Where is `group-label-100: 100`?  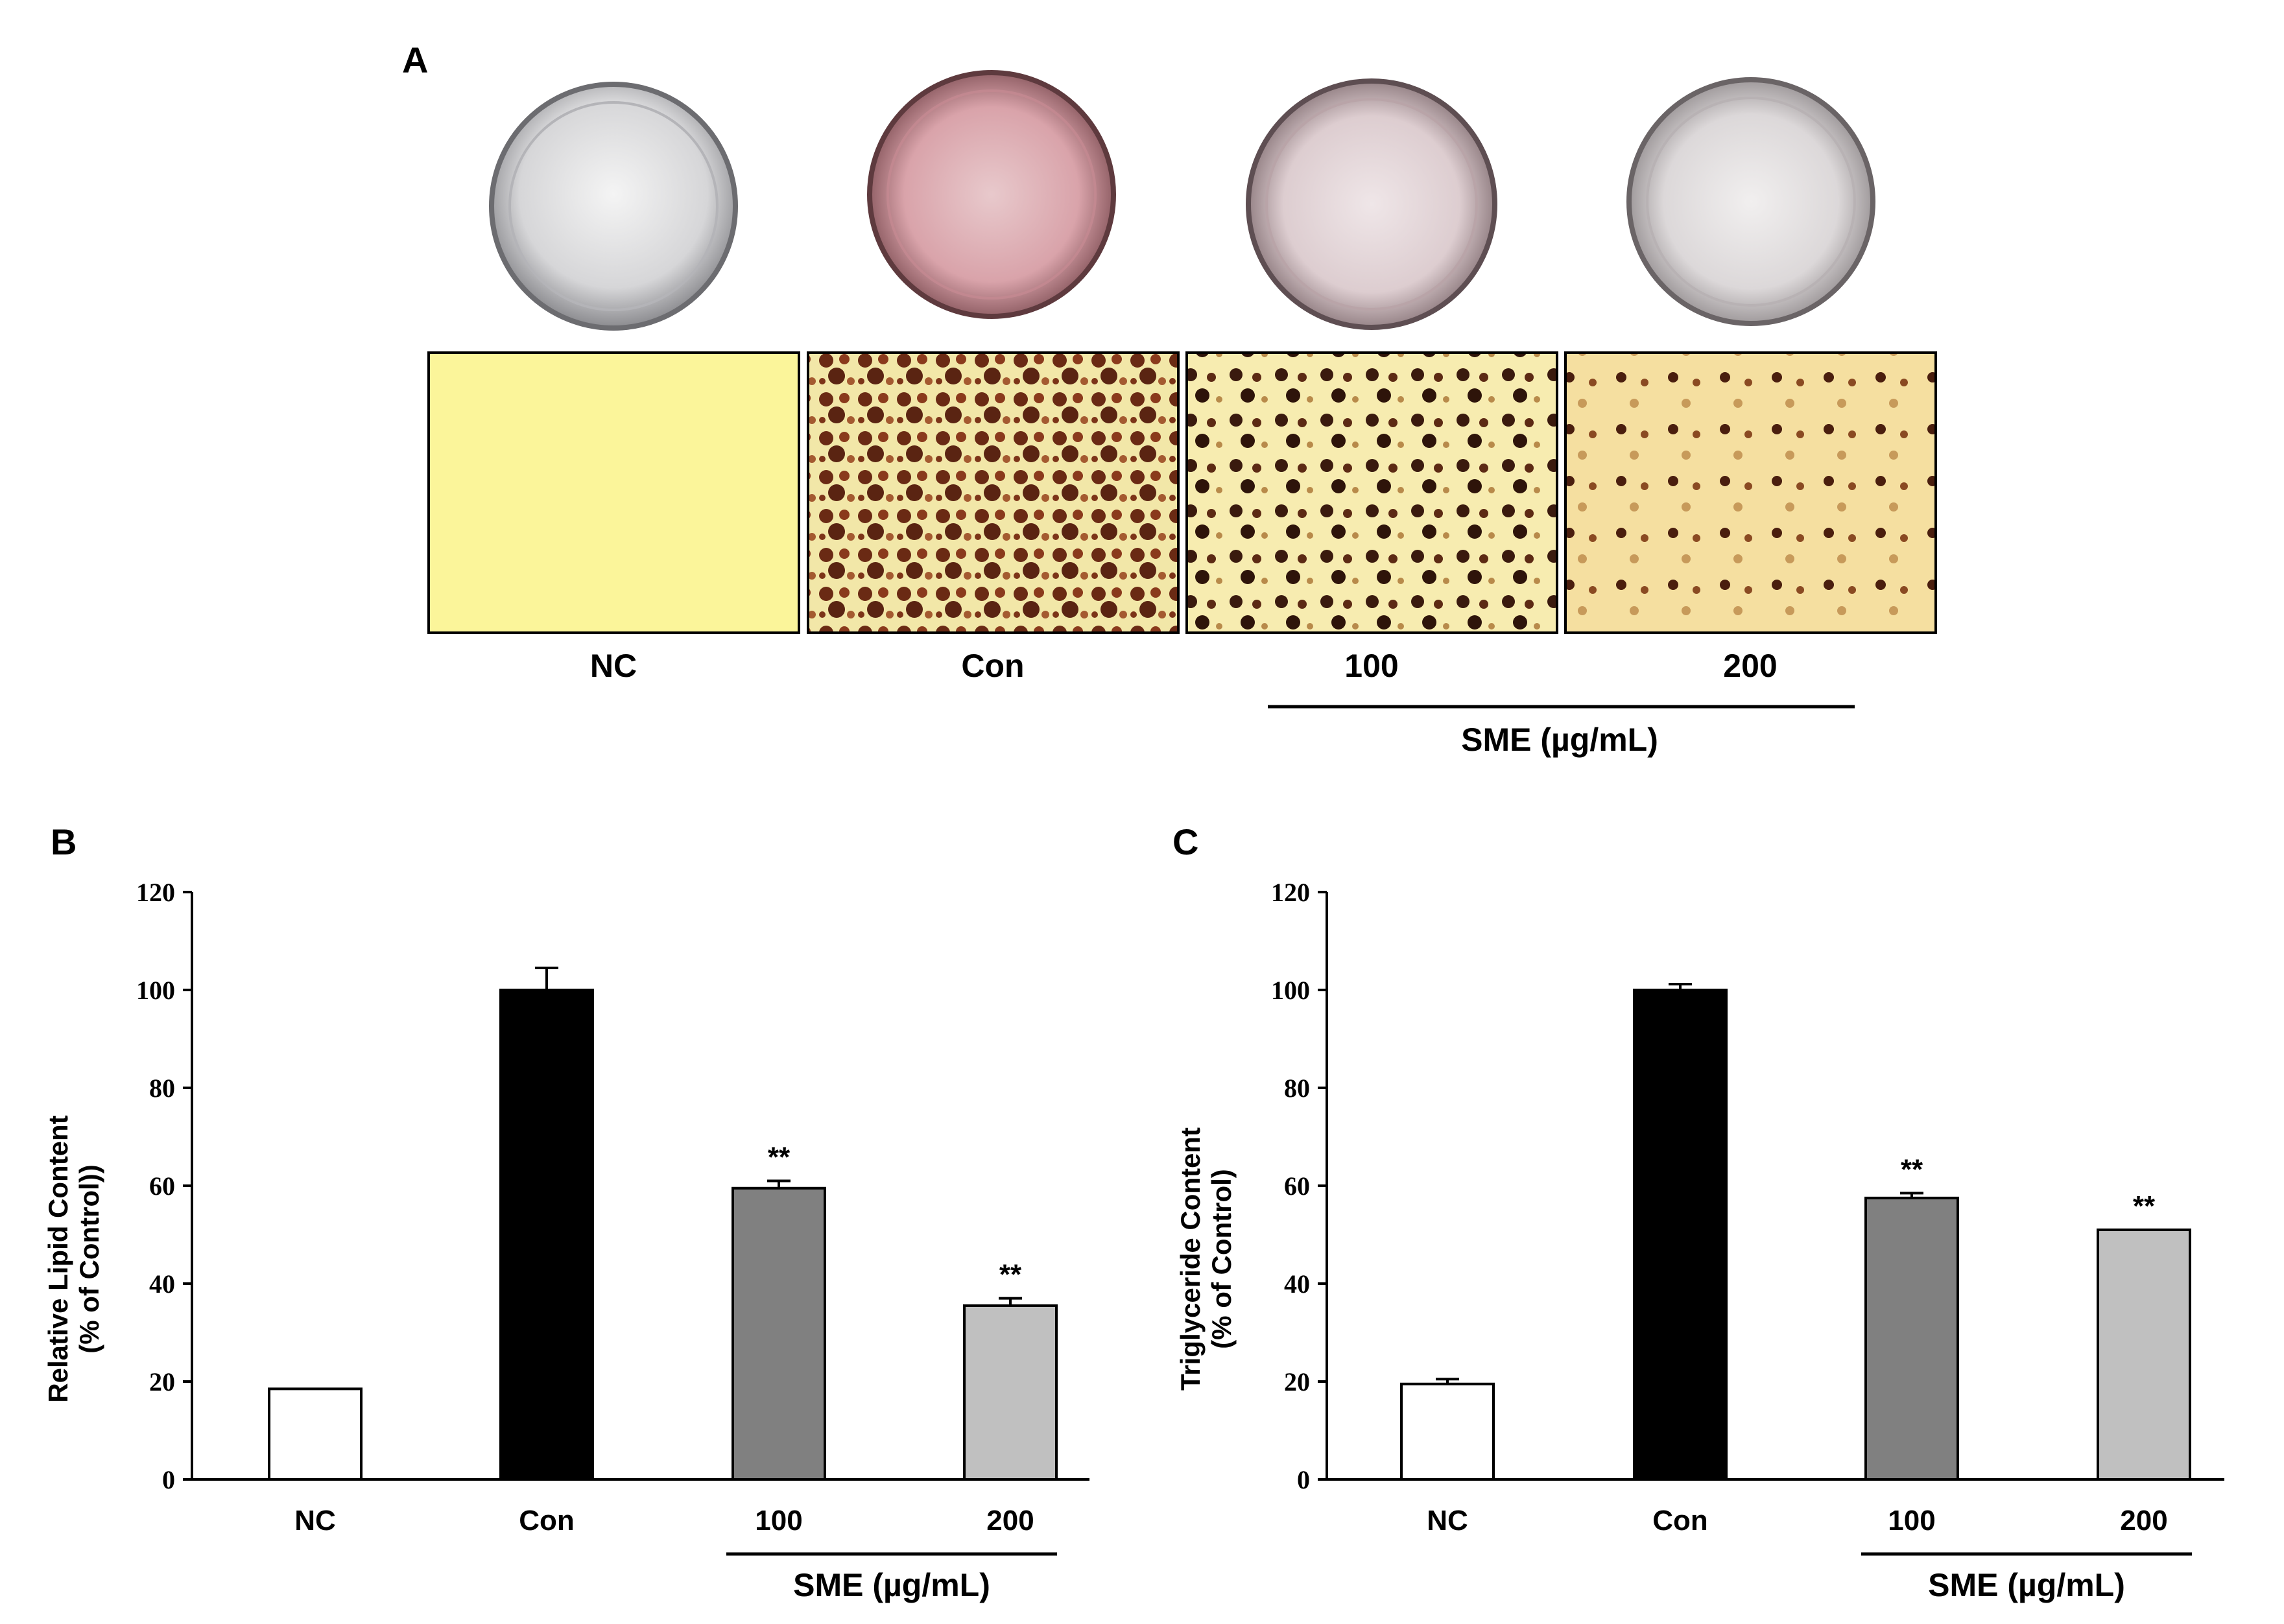
group-label-100: 100 is located at coordinates (1371, 666).